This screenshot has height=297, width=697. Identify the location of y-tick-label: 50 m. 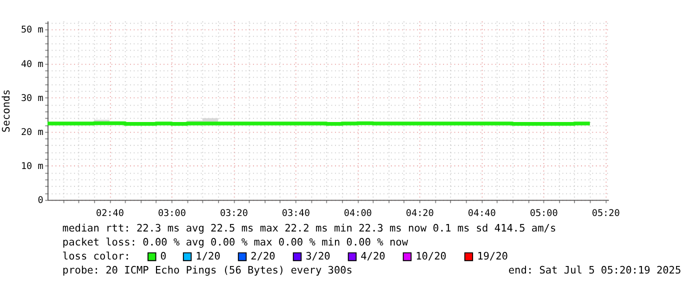
(32, 30).